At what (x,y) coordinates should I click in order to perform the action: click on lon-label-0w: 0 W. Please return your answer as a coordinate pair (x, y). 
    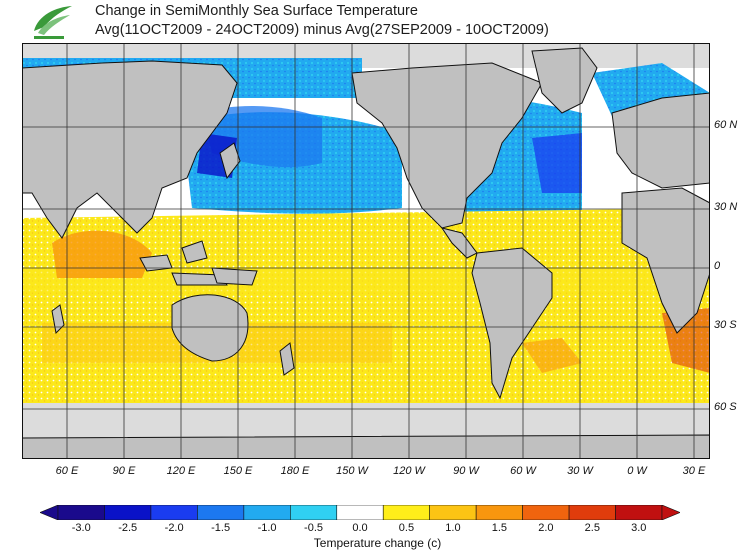
    Looking at the image, I should click on (637, 471).